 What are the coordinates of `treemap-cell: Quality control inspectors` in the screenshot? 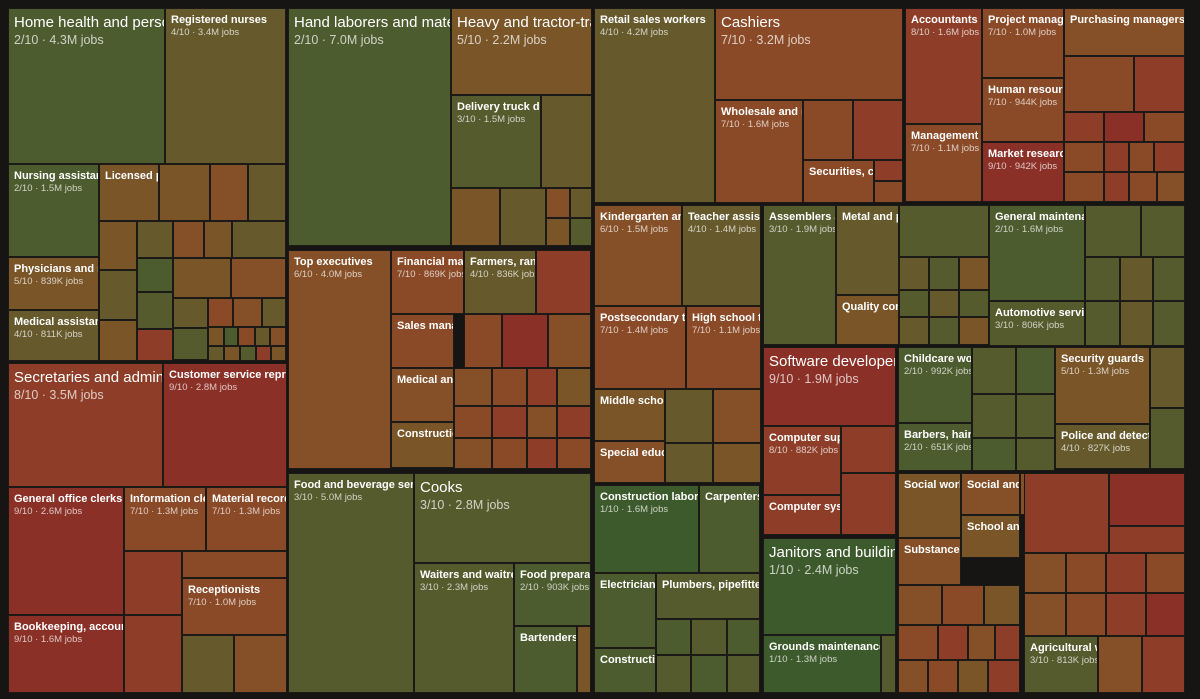 It's located at (867, 320).